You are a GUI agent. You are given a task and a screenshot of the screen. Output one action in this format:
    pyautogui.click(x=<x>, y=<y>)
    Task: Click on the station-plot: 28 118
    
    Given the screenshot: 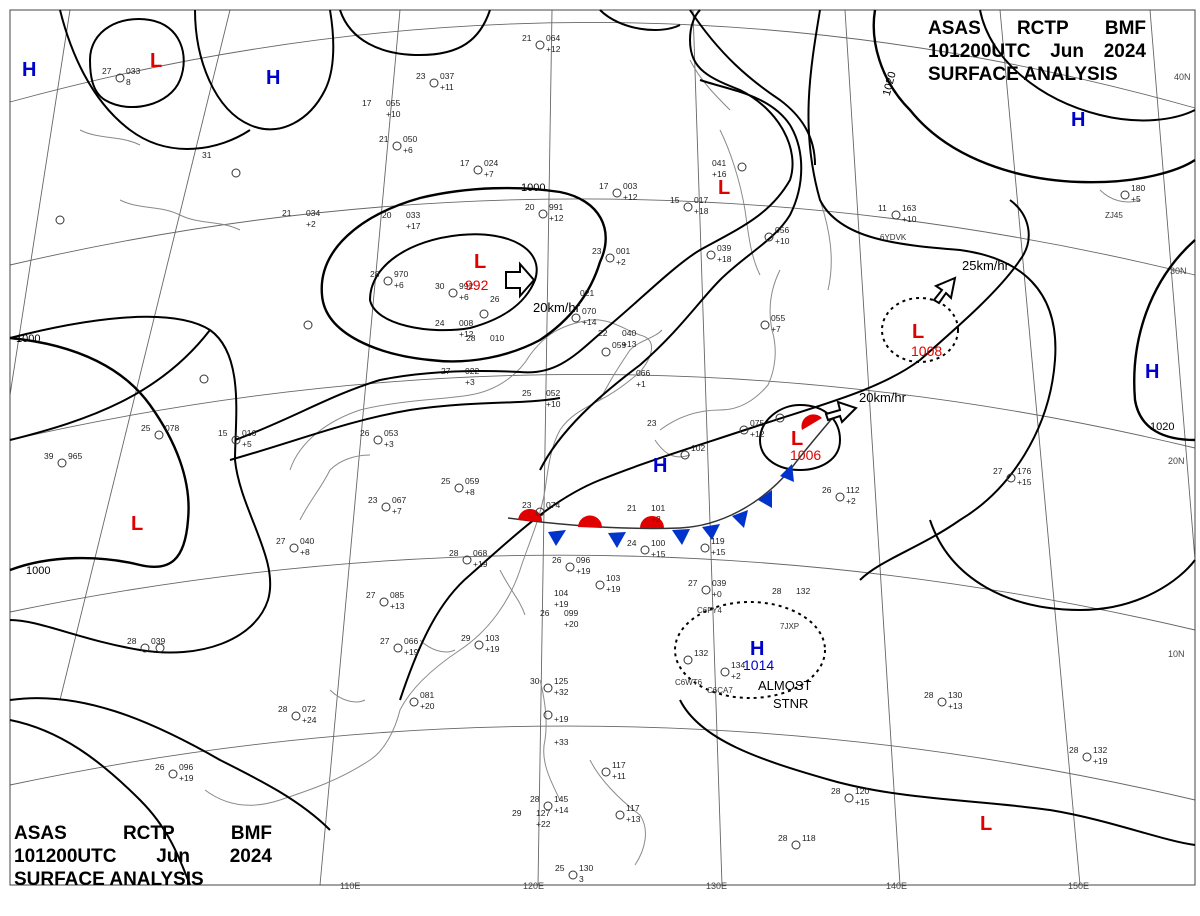 What is the action you would take?
    pyautogui.click(x=797, y=838)
    